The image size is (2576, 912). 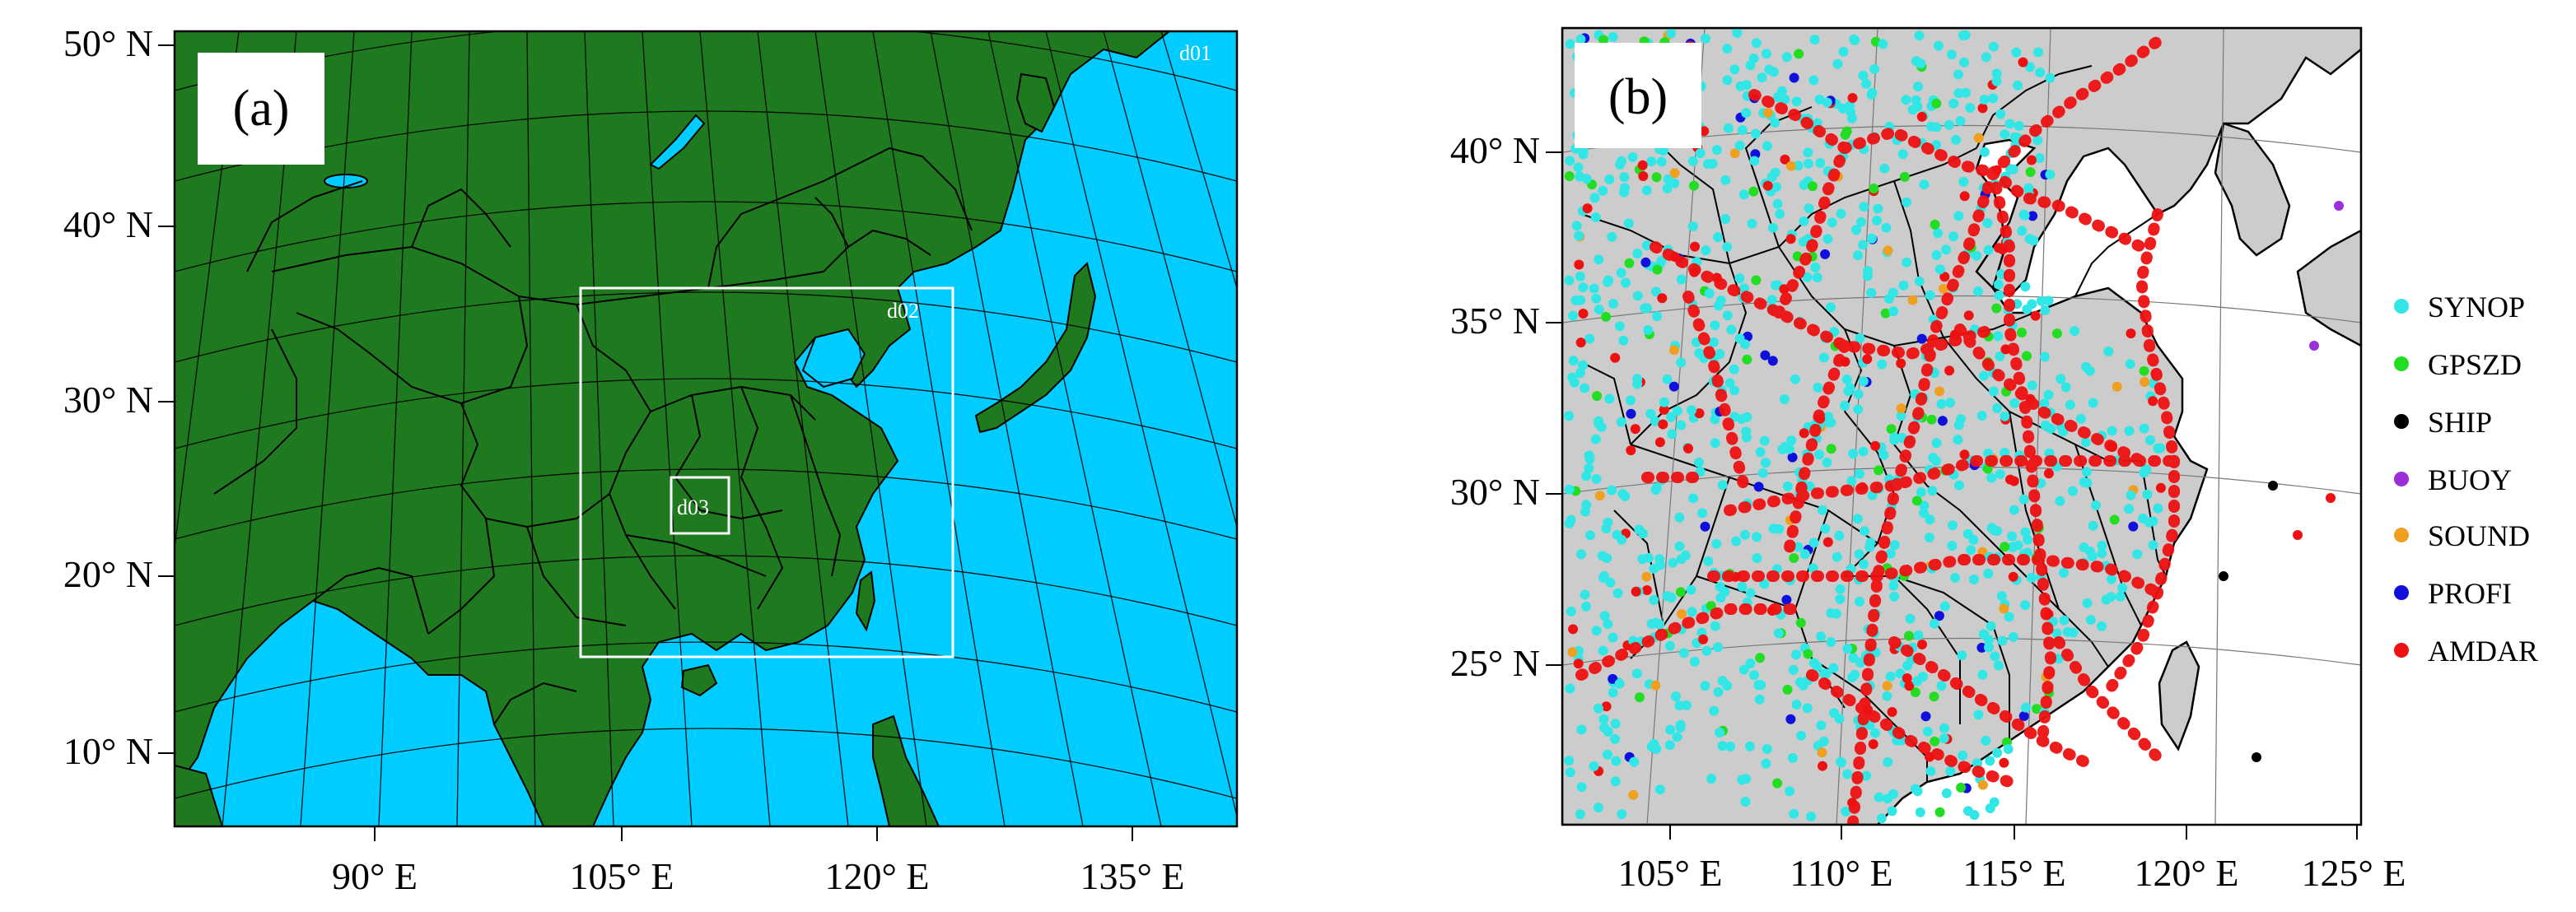 I want to click on domain-box-d02, so click(x=766, y=472).